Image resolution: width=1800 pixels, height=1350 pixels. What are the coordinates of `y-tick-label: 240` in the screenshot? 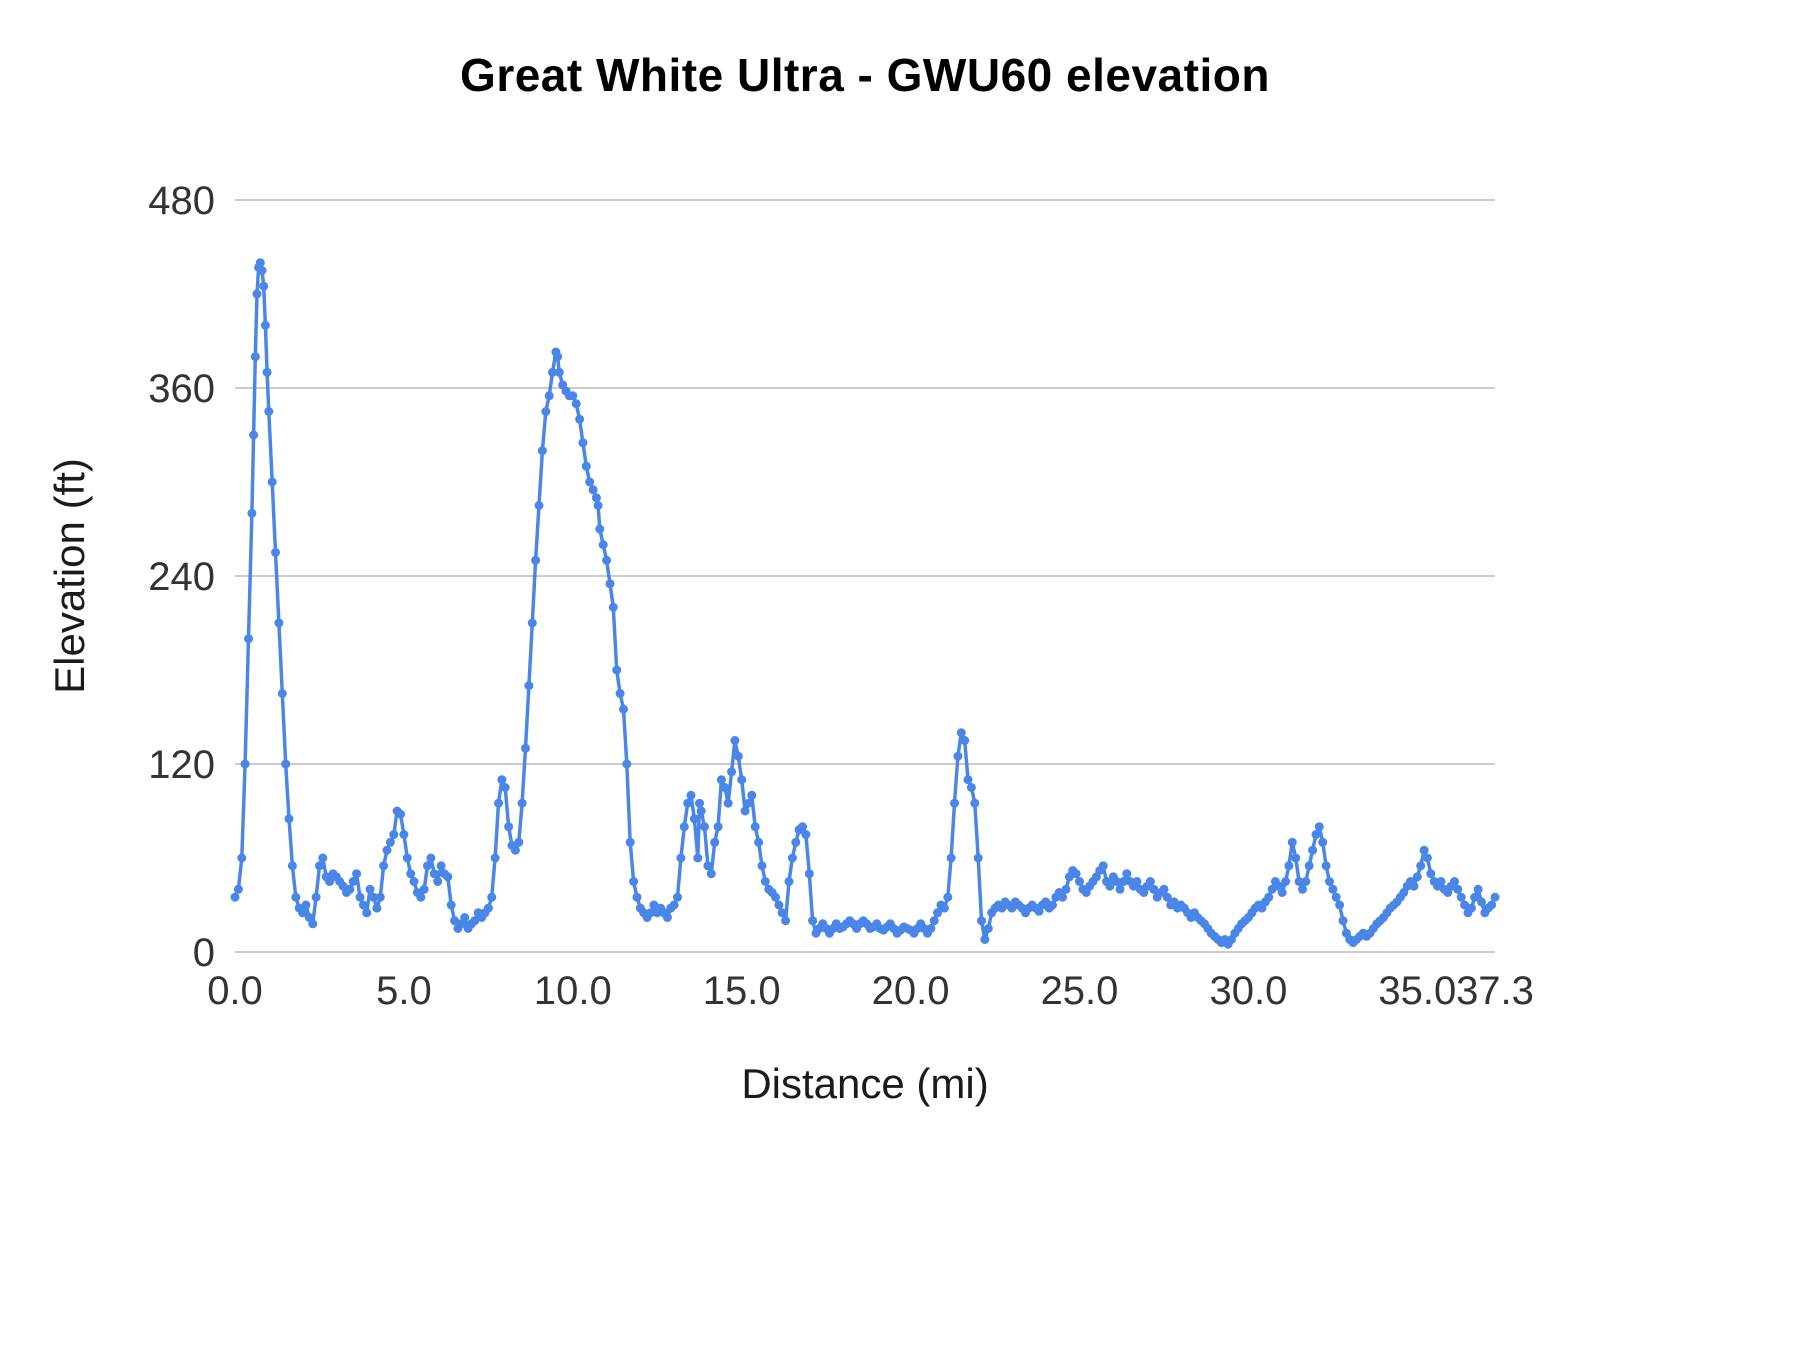 It's located at (181, 577).